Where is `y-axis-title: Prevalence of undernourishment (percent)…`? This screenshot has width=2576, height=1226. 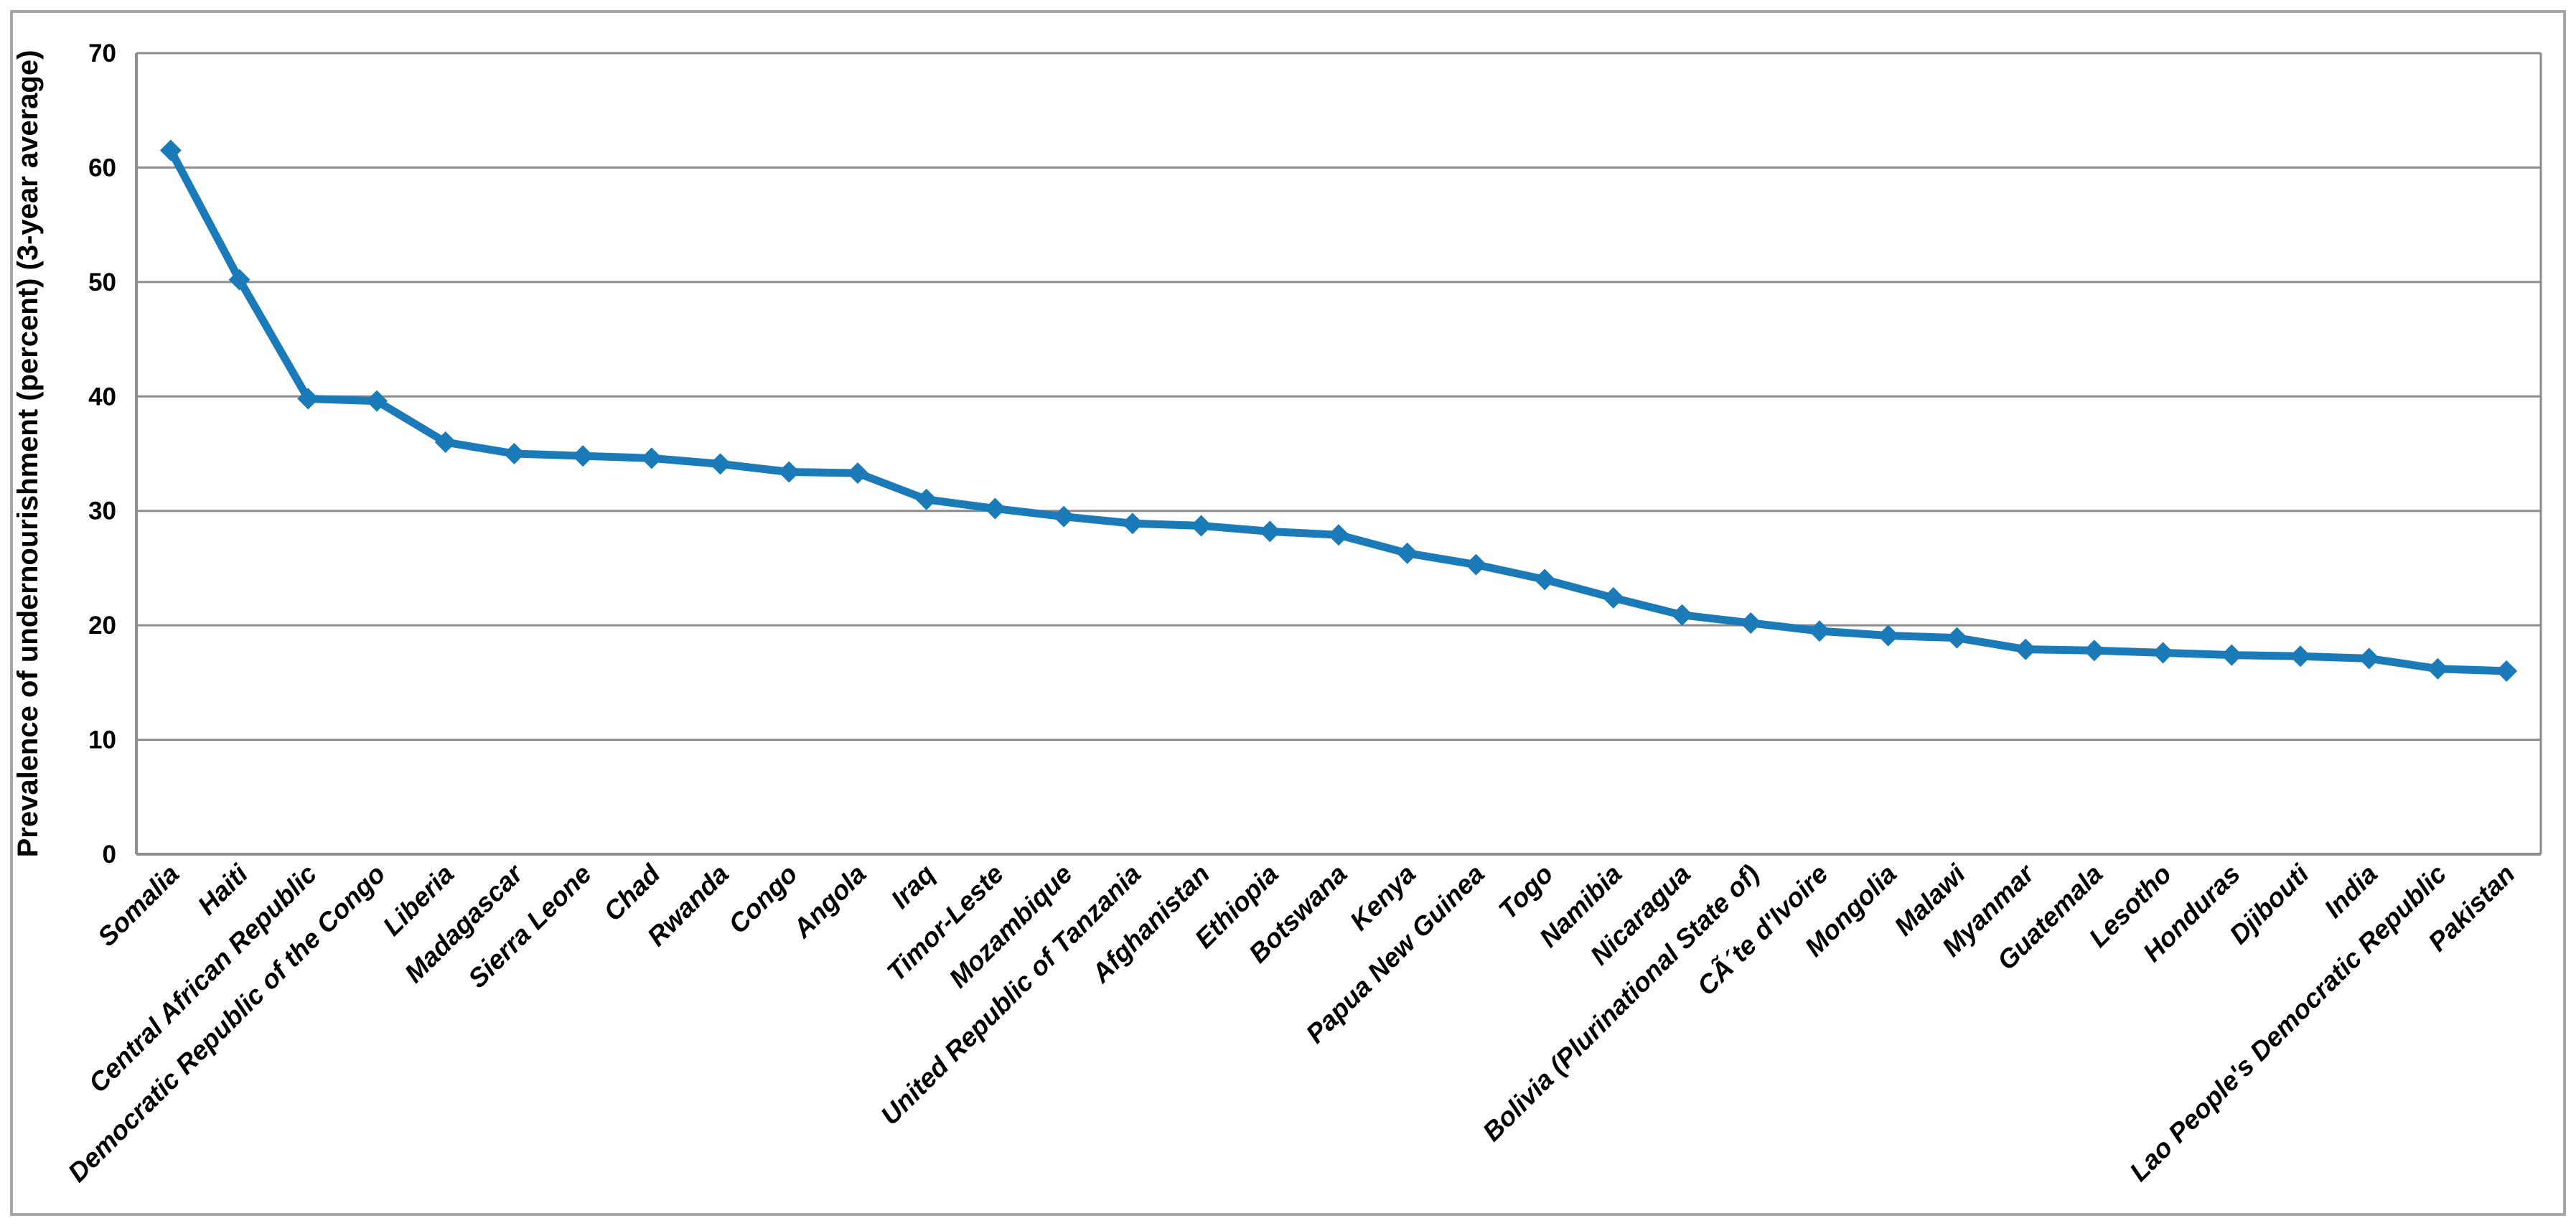
y-axis-title: Prevalence of undernourishment (percent)… is located at coordinates (28, 454).